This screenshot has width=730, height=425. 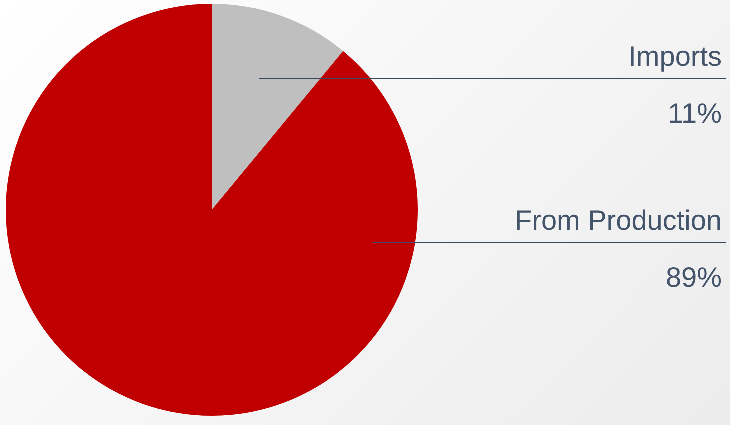 What do you see at coordinates (695, 113) in the screenshot?
I see `data-label: 11%` at bounding box center [695, 113].